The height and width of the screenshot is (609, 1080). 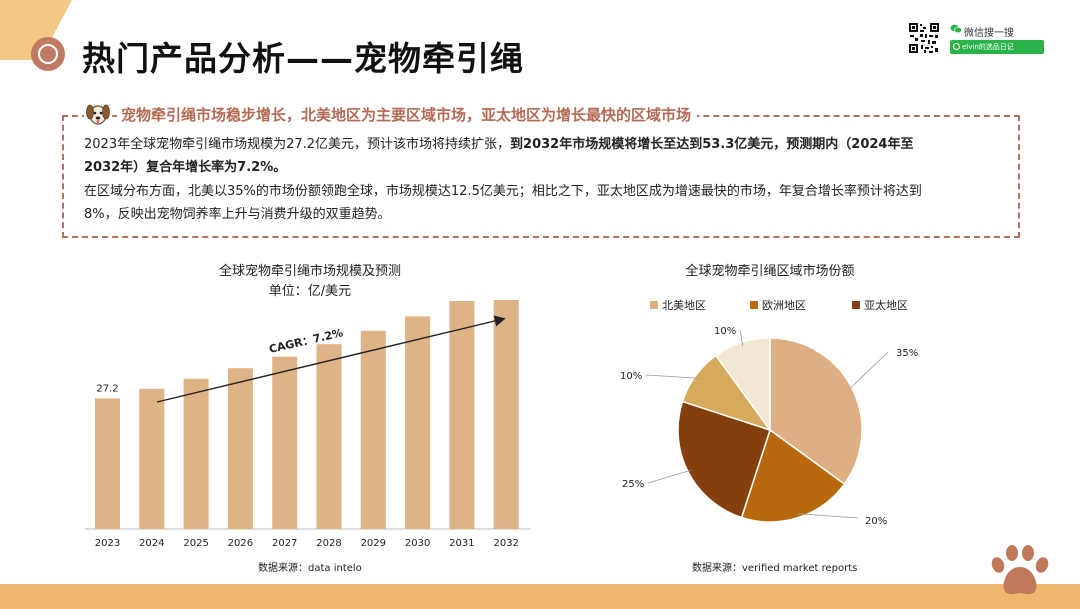 I want to click on x-tick-label: 2023, so click(x=107, y=543).